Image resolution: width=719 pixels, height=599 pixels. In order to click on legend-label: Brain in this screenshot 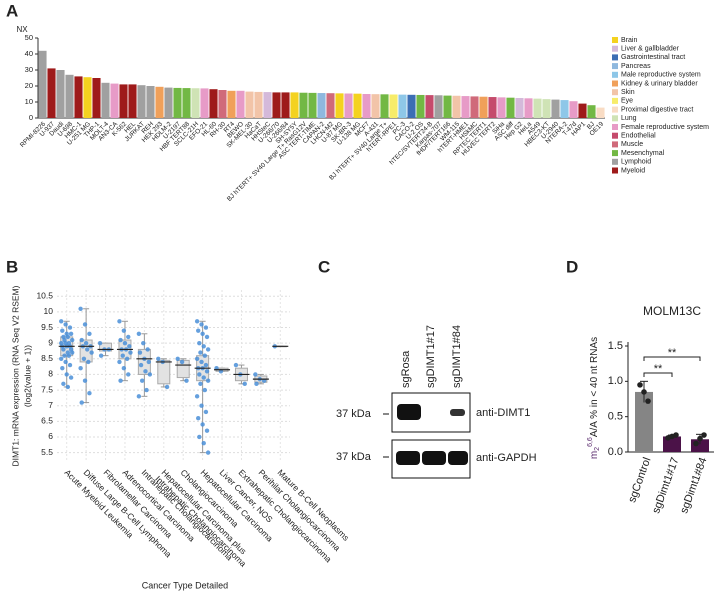, I will do `click(629, 40)`.